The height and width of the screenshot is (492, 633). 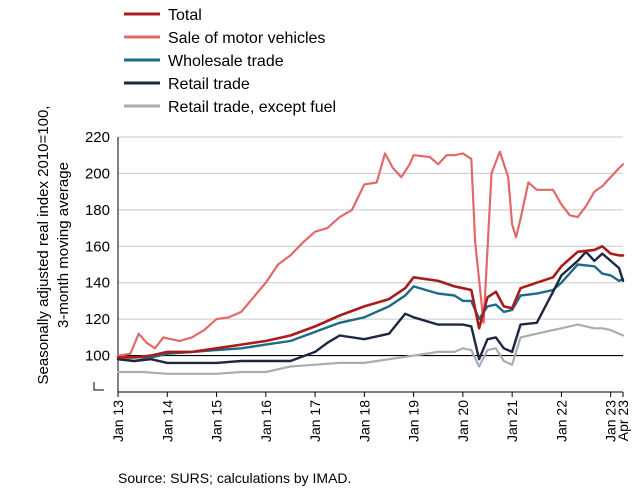 What do you see at coordinates (185, 15) in the screenshot?
I see `legend-label: Total` at bounding box center [185, 15].